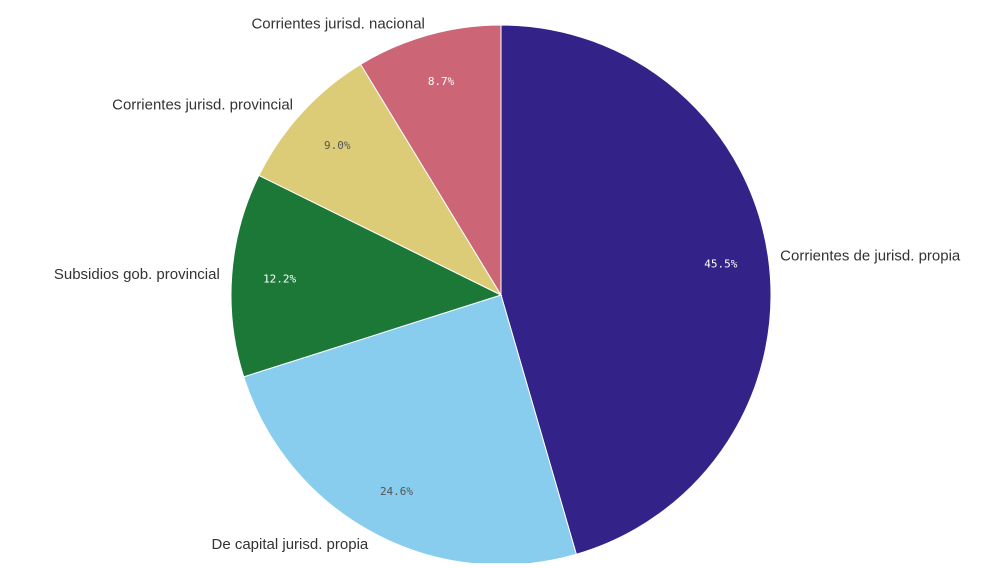 The height and width of the screenshot is (568, 999). I want to click on pie-slice-corrientes-jurisd-provincial, so click(380, 180).